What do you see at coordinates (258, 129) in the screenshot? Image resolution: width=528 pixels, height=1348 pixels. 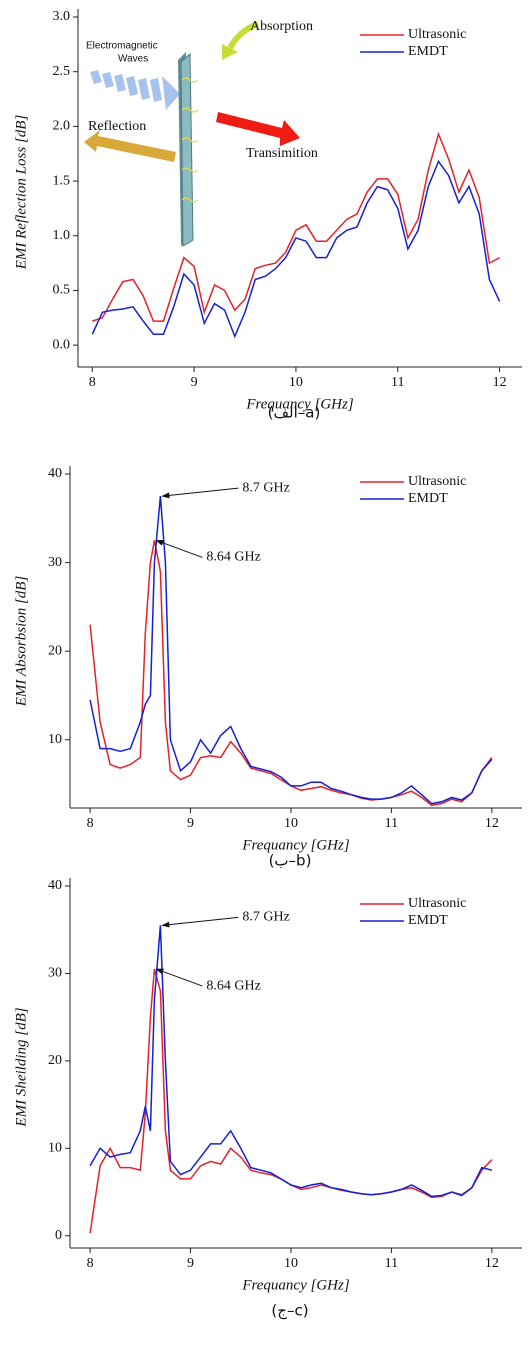 I see `transmission-arrow` at bounding box center [258, 129].